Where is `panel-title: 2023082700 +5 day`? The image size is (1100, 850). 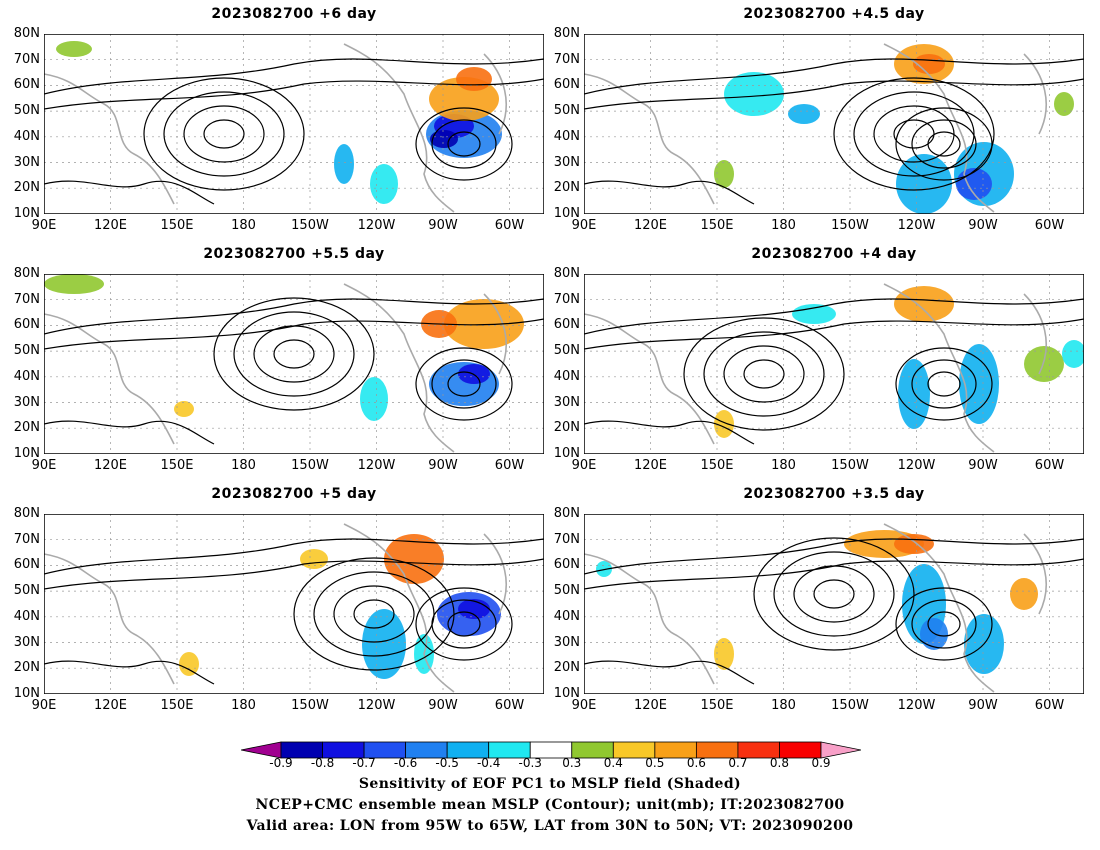 panel-title: 2023082700 +5 day is located at coordinates (294, 494).